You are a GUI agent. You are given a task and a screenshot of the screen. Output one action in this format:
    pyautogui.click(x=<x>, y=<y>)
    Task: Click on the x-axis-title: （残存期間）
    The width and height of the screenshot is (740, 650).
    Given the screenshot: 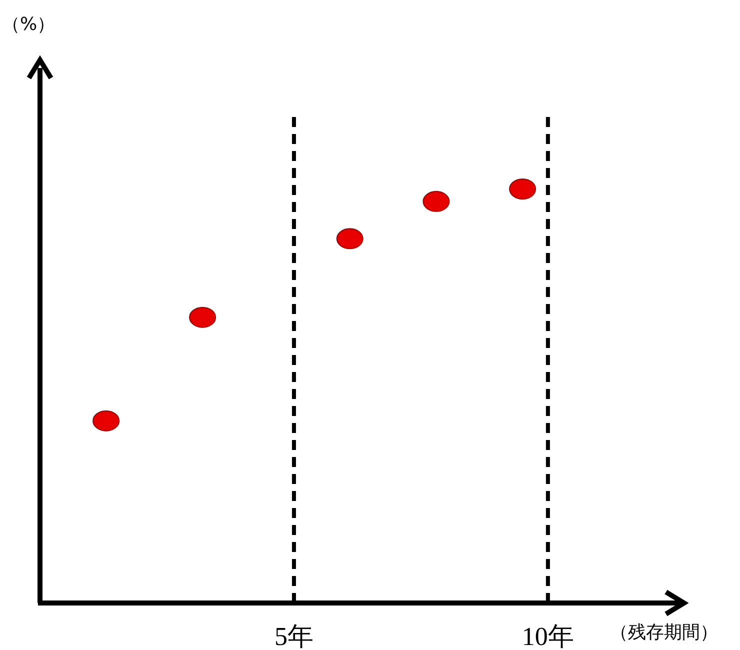 What is the action you would take?
    pyautogui.click(x=664, y=632)
    